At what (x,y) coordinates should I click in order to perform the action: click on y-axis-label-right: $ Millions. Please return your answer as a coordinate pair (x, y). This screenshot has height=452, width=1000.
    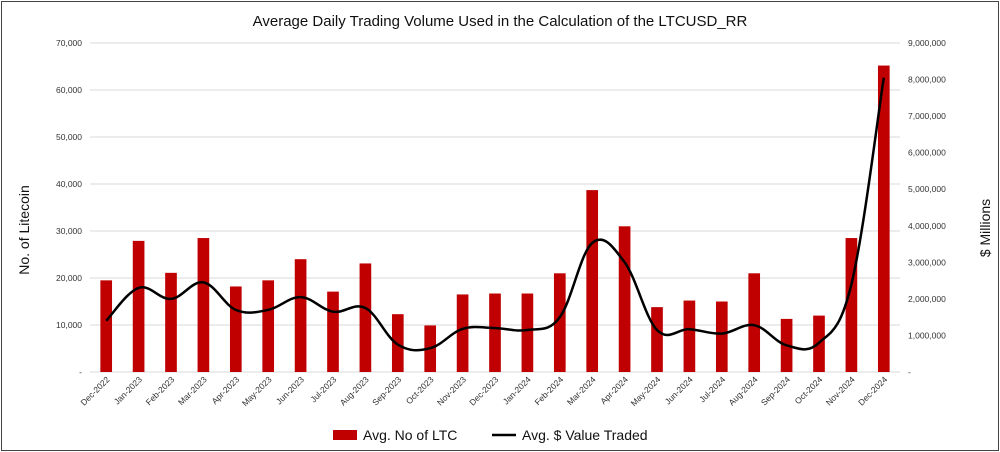
    Looking at the image, I should click on (985, 228).